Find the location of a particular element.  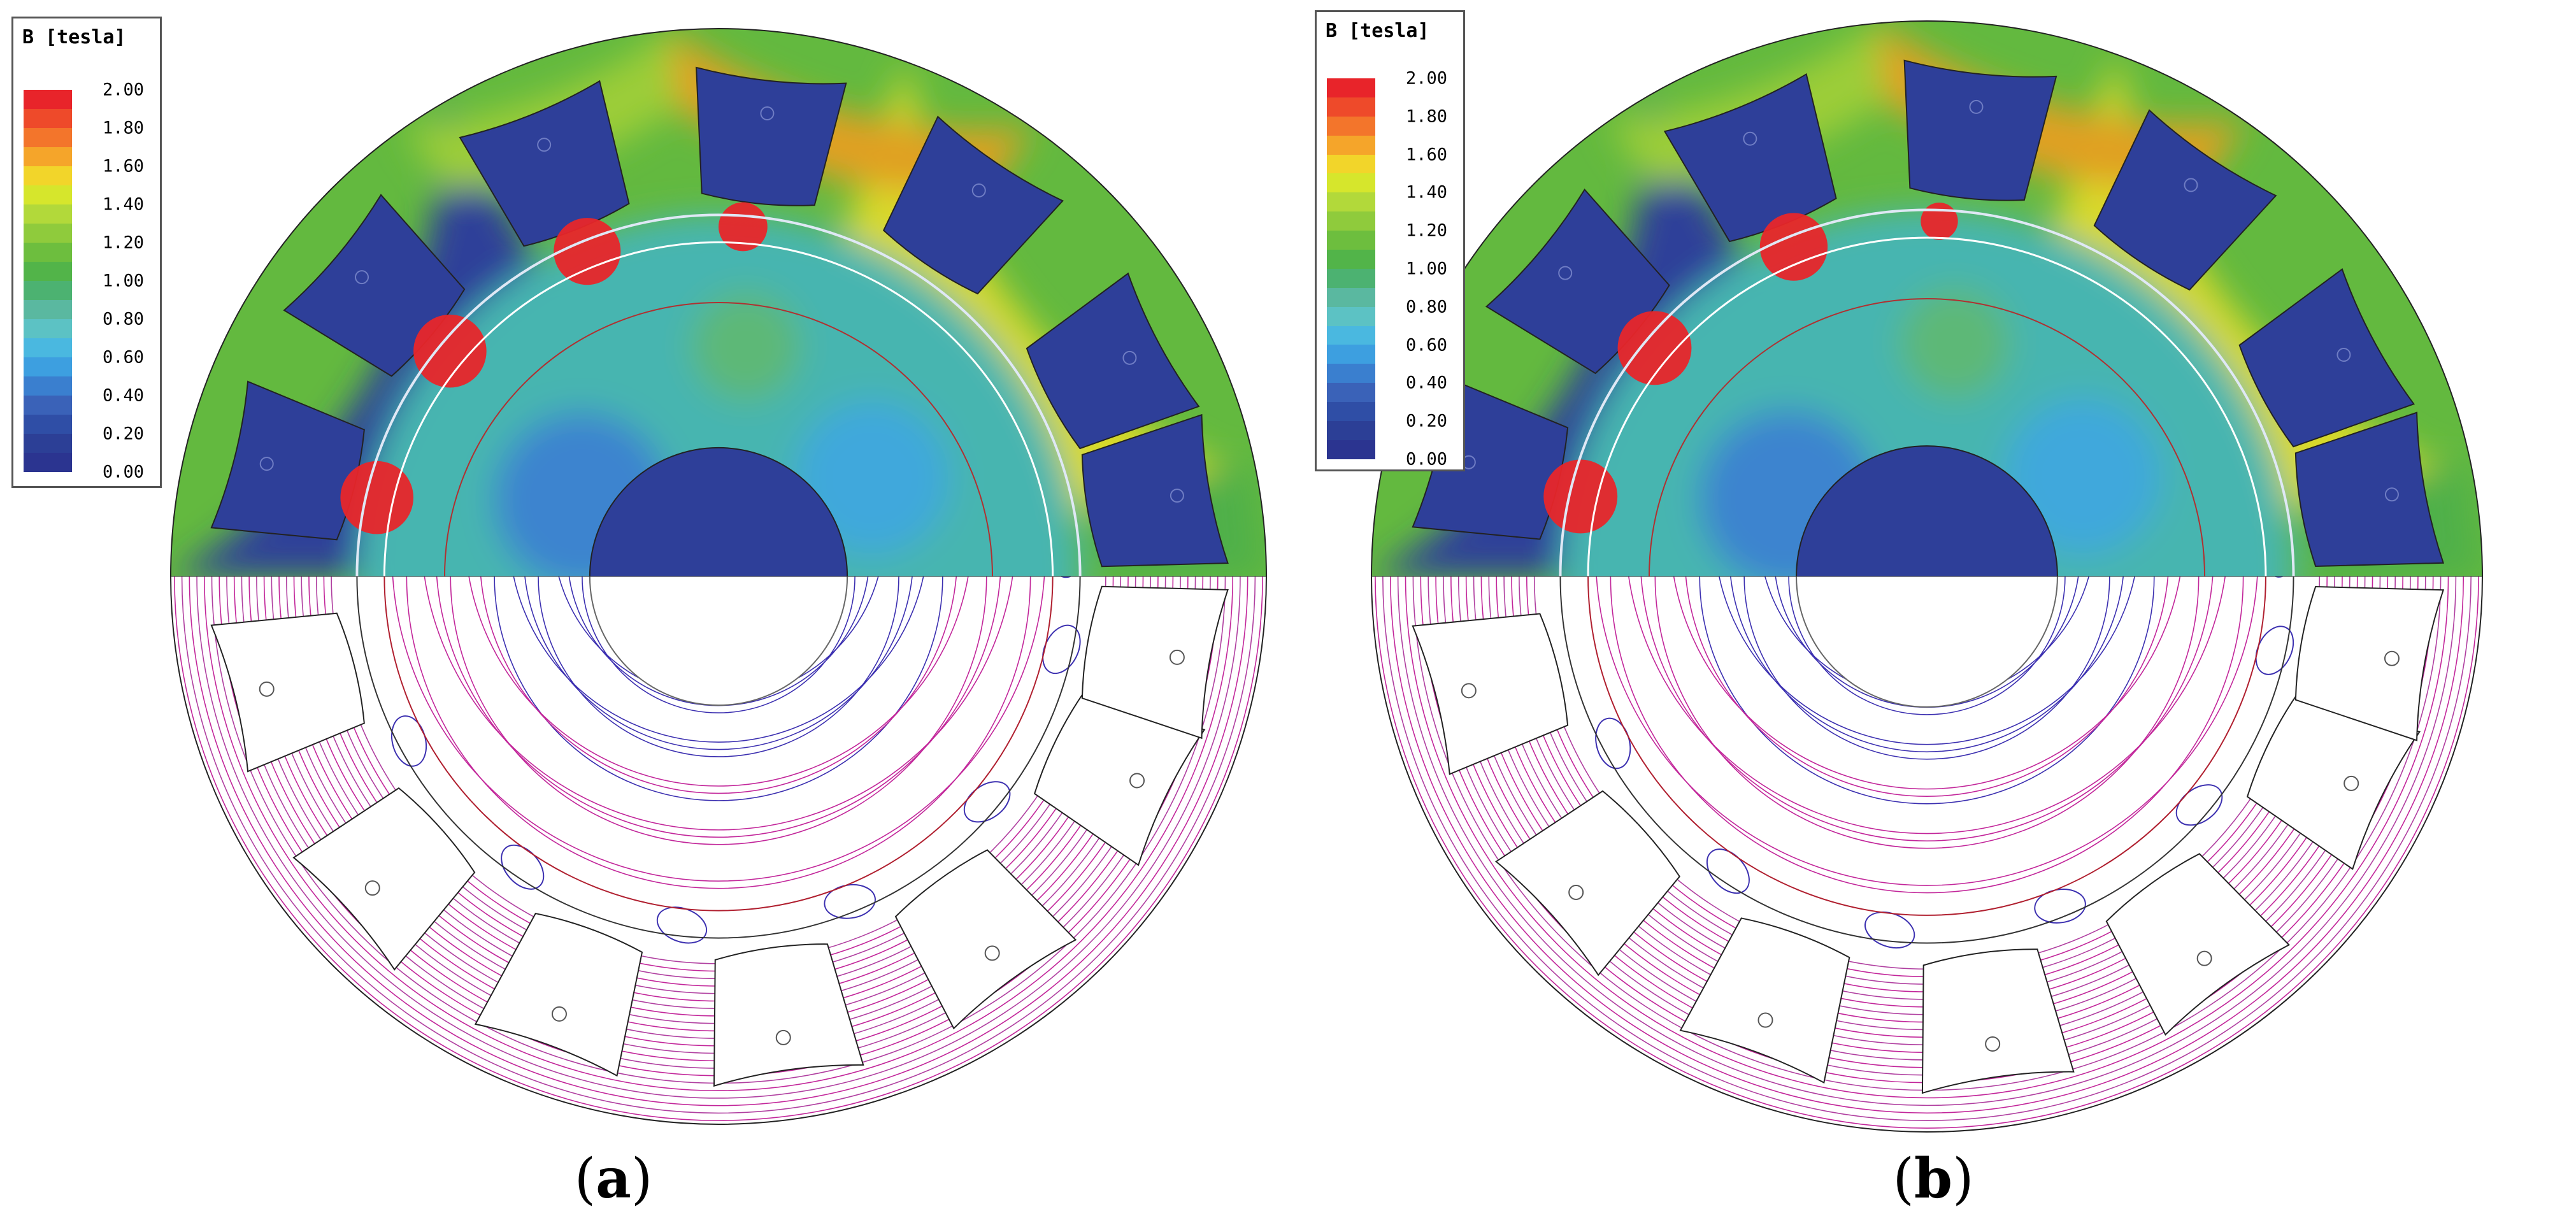

legend-color-bar is located at coordinates (1351, 268).